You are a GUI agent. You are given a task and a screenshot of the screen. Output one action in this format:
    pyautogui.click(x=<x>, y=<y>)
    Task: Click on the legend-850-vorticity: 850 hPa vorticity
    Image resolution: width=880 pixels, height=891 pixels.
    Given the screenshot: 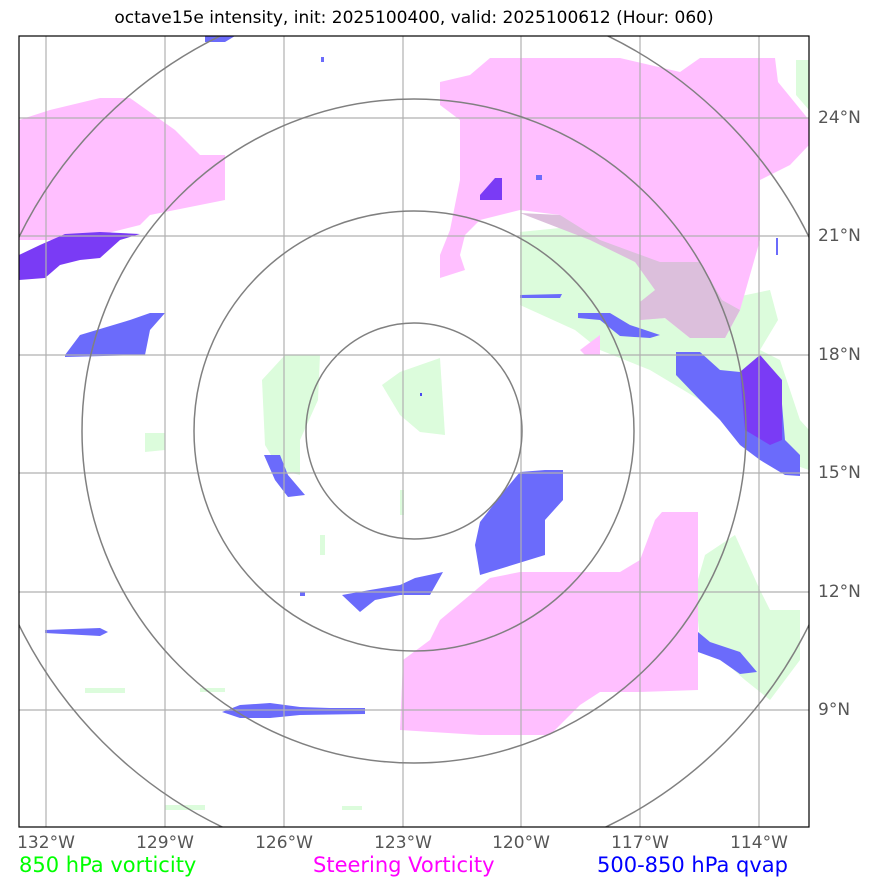 What is the action you would take?
    pyautogui.click(x=108, y=865)
    